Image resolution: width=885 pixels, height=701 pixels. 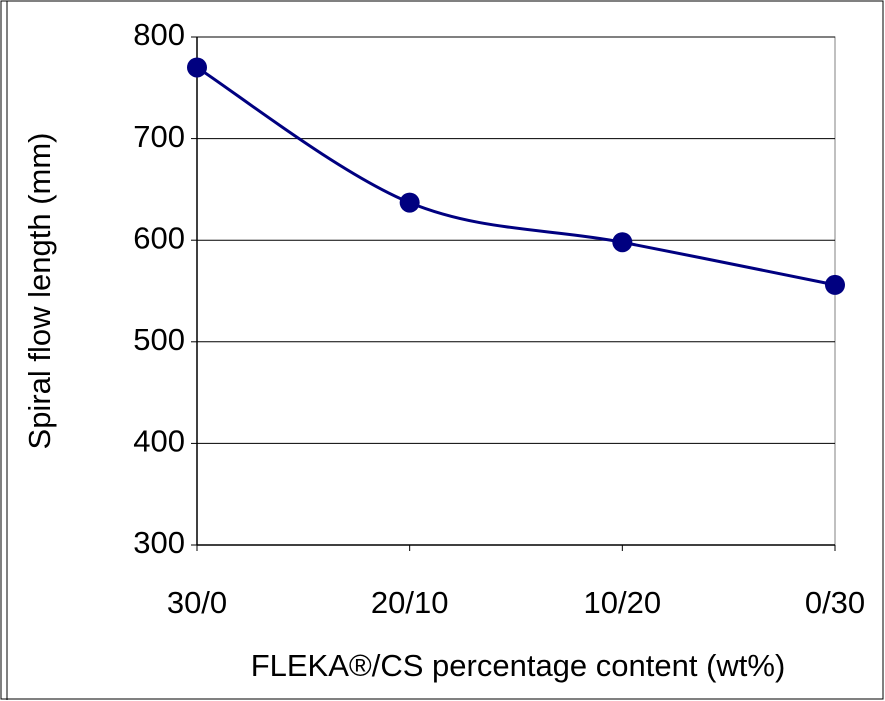 I want to click on x-tick-label: 0/30, so click(x=835, y=602).